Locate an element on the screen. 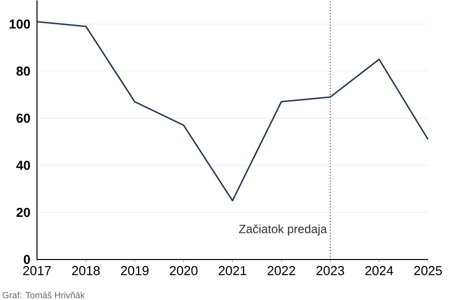 The width and height of the screenshot is (450, 300). x-tick-label: 2019 is located at coordinates (135, 270).